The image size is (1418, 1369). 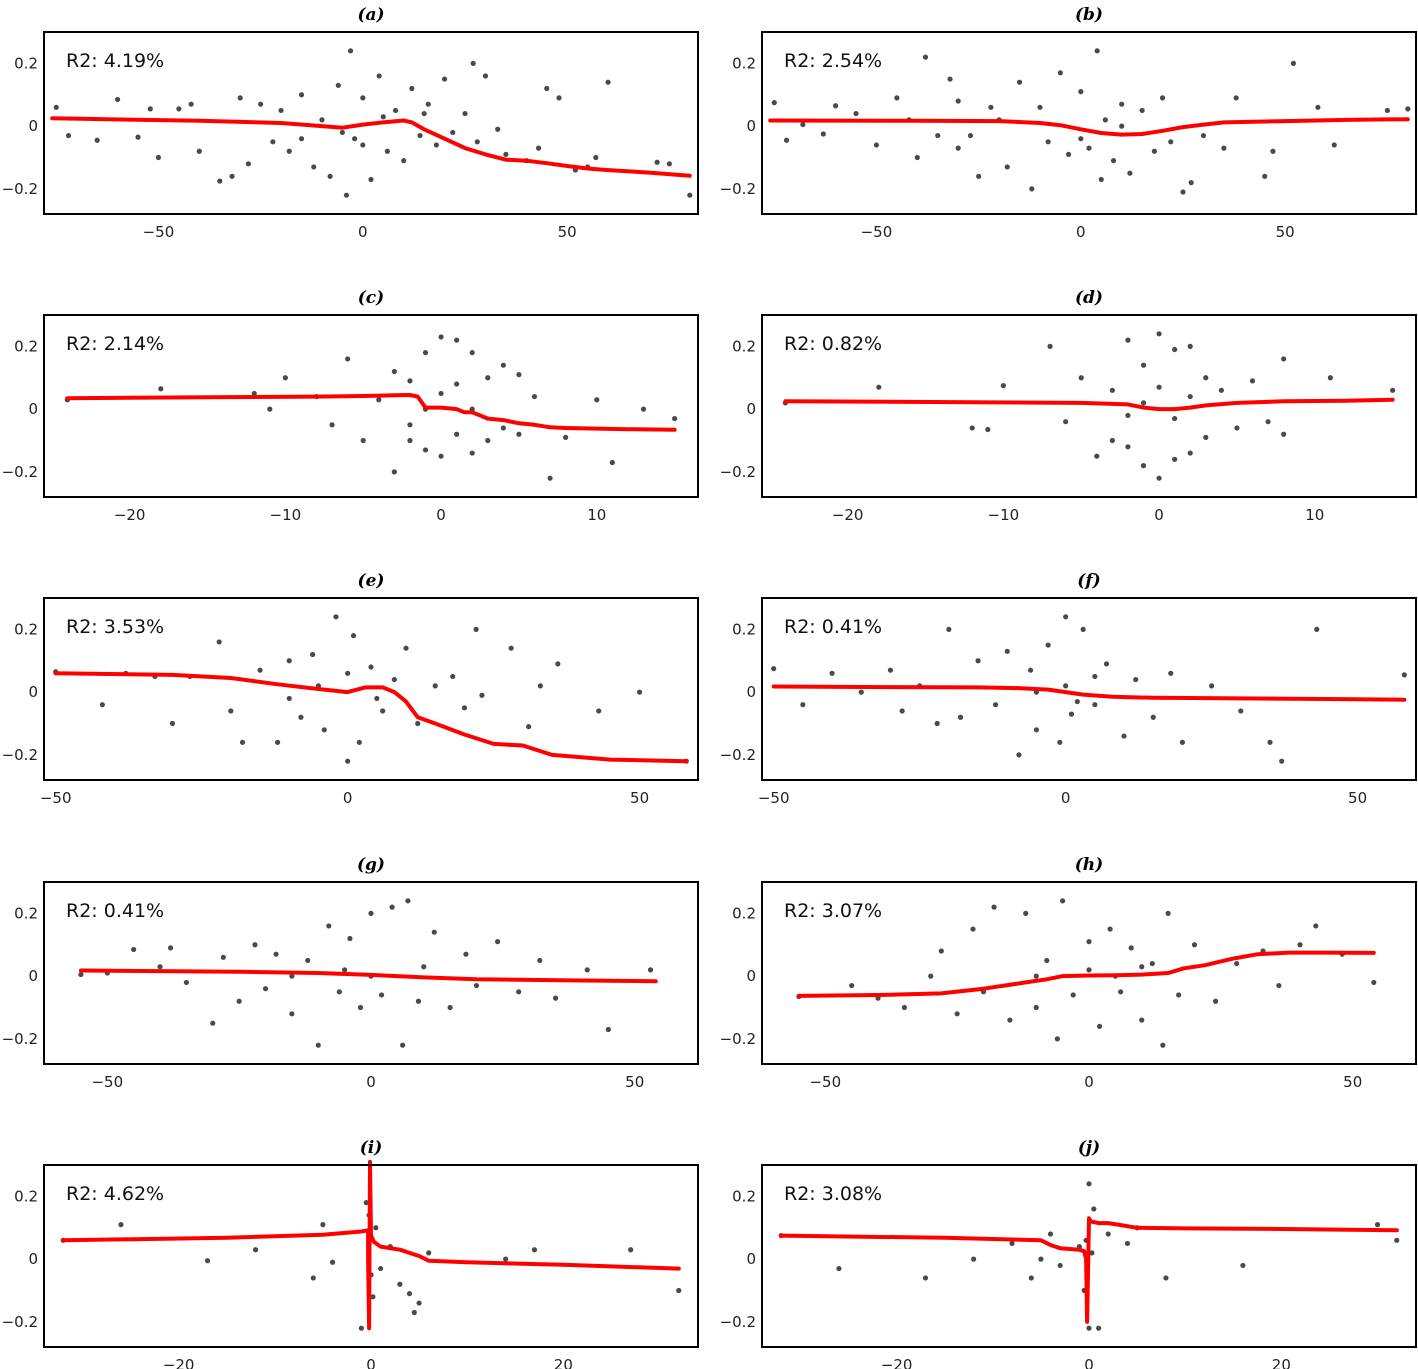 What do you see at coordinates (371, 581) in the screenshot?
I see `panel-title: (e)` at bounding box center [371, 581].